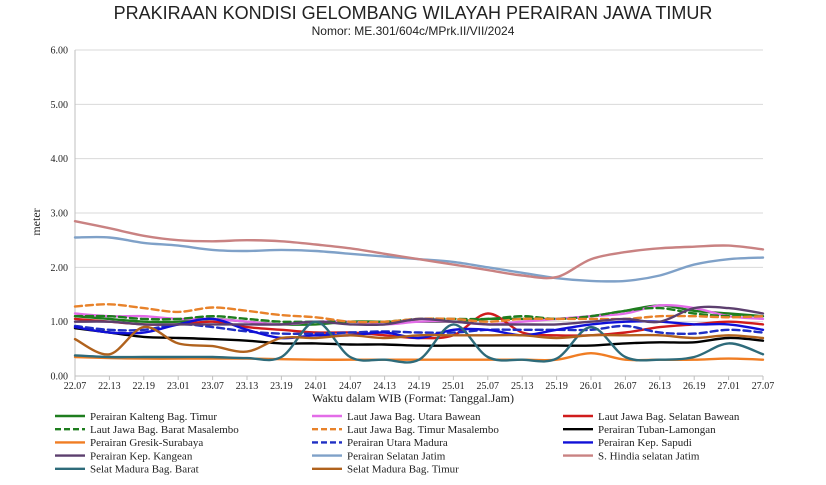 The image size is (826, 485). Describe the element at coordinates (144, 470) in the screenshot. I see `legend-label-selat-madura-bag-barat: Selat Madura Bag. Barat` at that location.